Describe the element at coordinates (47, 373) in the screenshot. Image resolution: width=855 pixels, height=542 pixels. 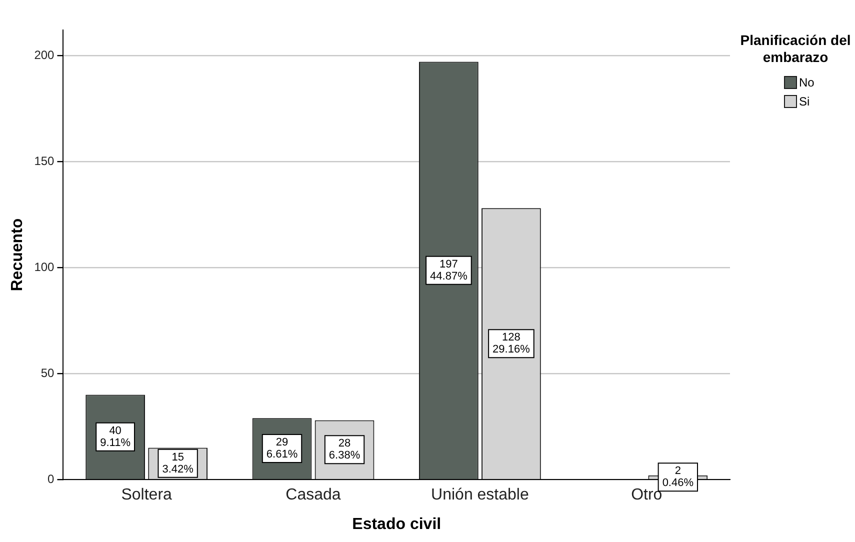
I see `y-tick-label: 50` at that location.